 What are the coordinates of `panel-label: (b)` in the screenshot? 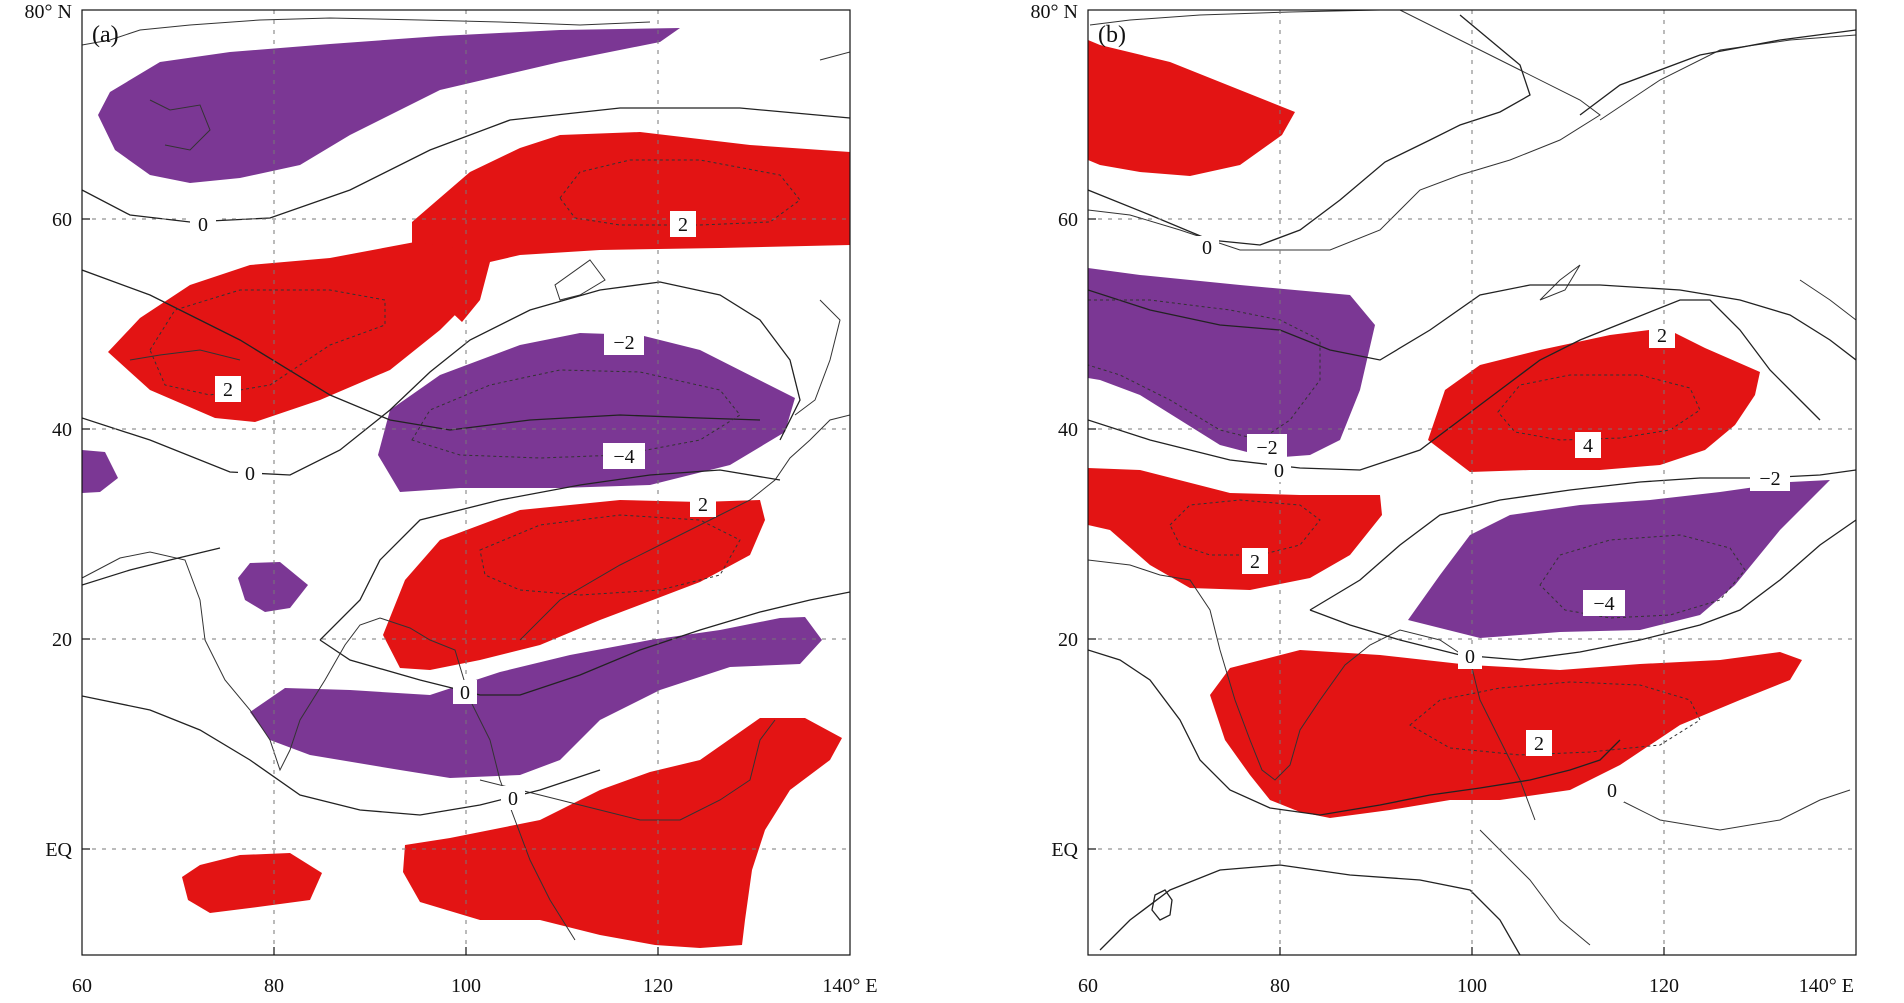 It's located at (1112, 35).